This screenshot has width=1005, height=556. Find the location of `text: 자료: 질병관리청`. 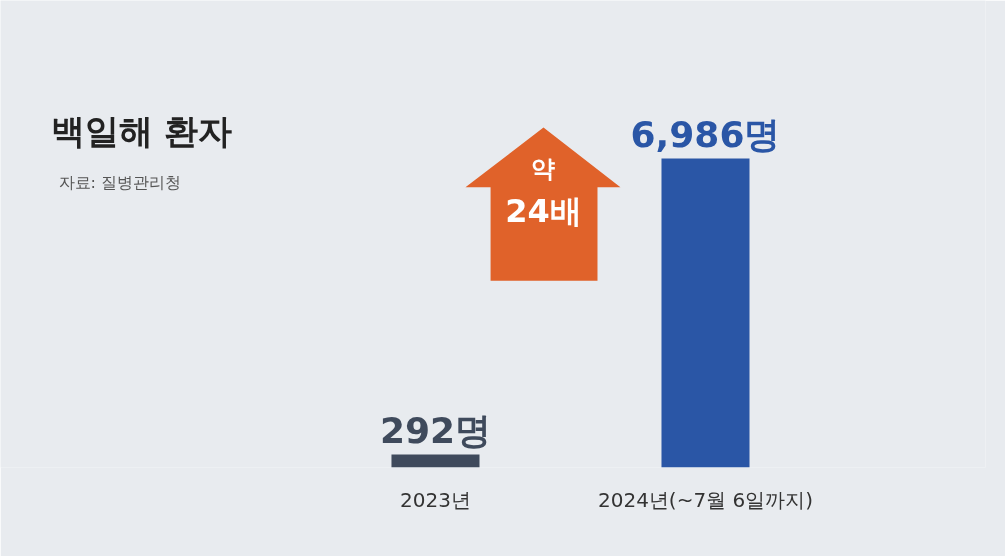

text: 자료: 질병관리청 is located at coordinates (119, 182).